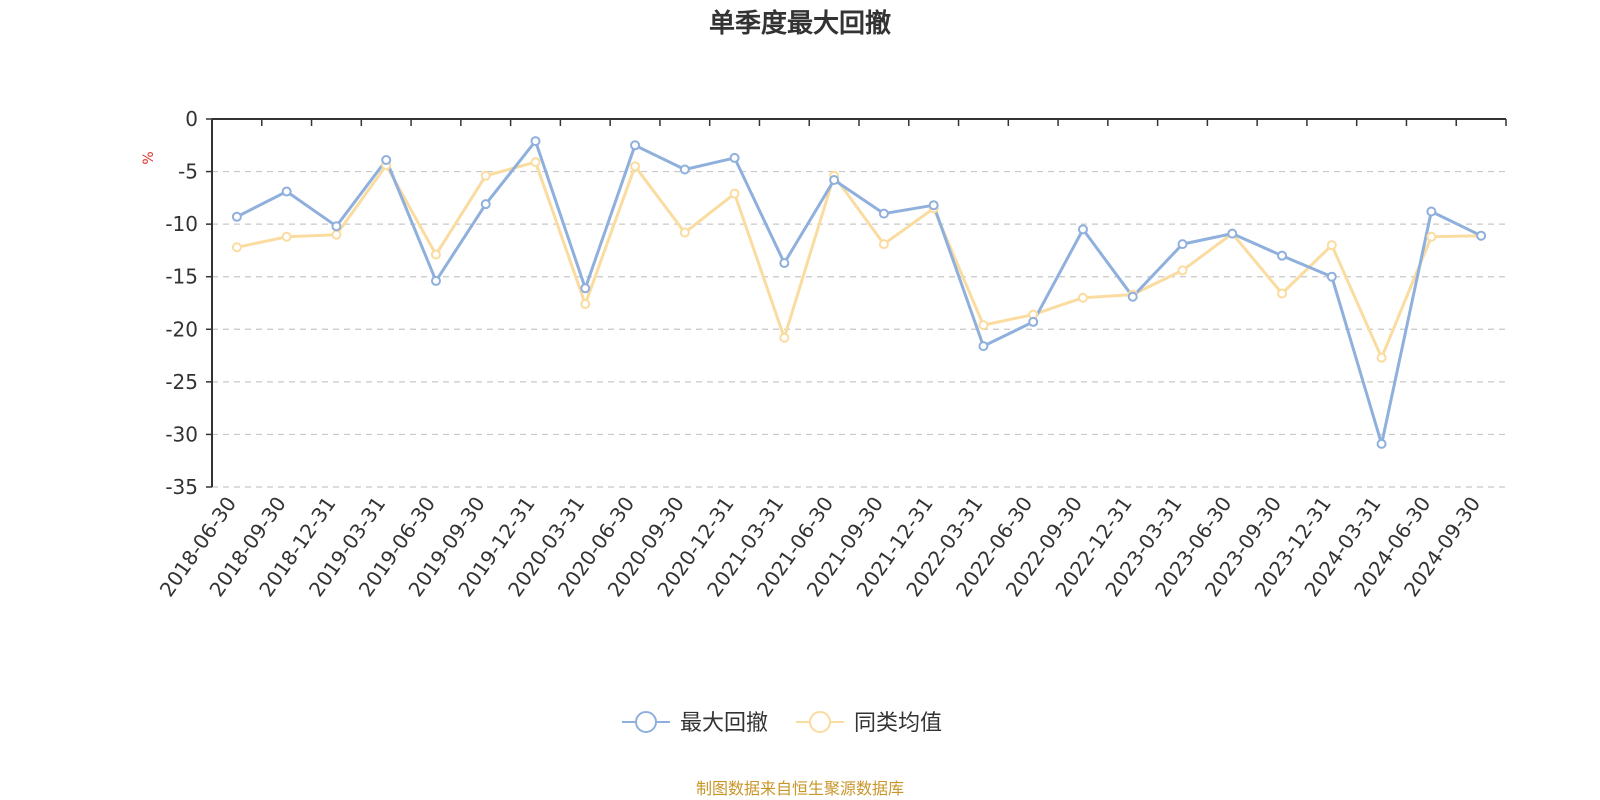 The width and height of the screenshot is (1600, 800). What do you see at coordinates (782, 723) in the screenshot?
I see `legend: 最大回撤 同类均值` at bounding box center [782, 723].